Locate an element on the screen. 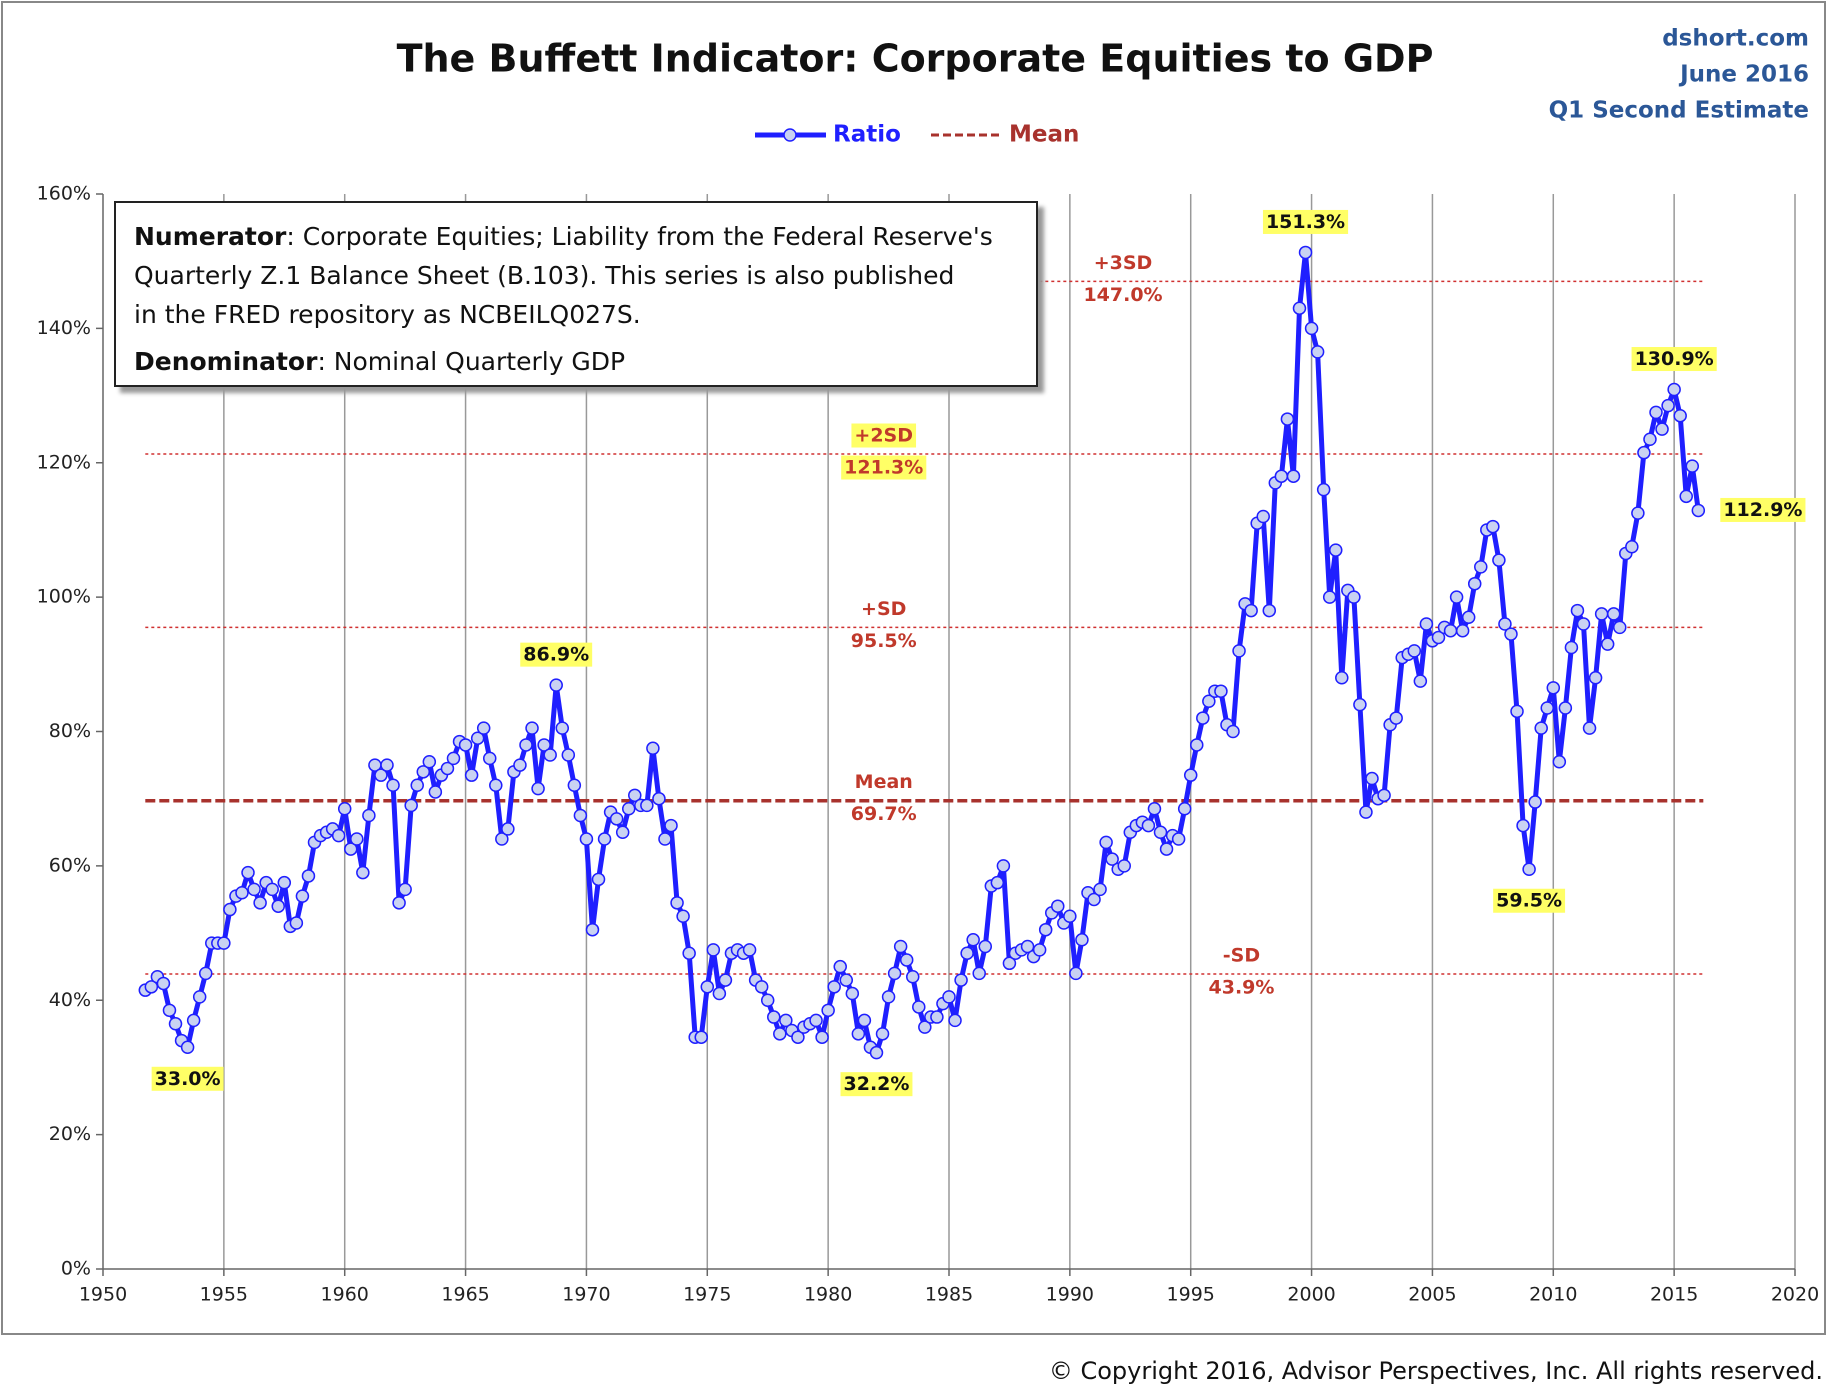 The image size is (1830, 1396). legend-marker is located at coordinates (790, 135).